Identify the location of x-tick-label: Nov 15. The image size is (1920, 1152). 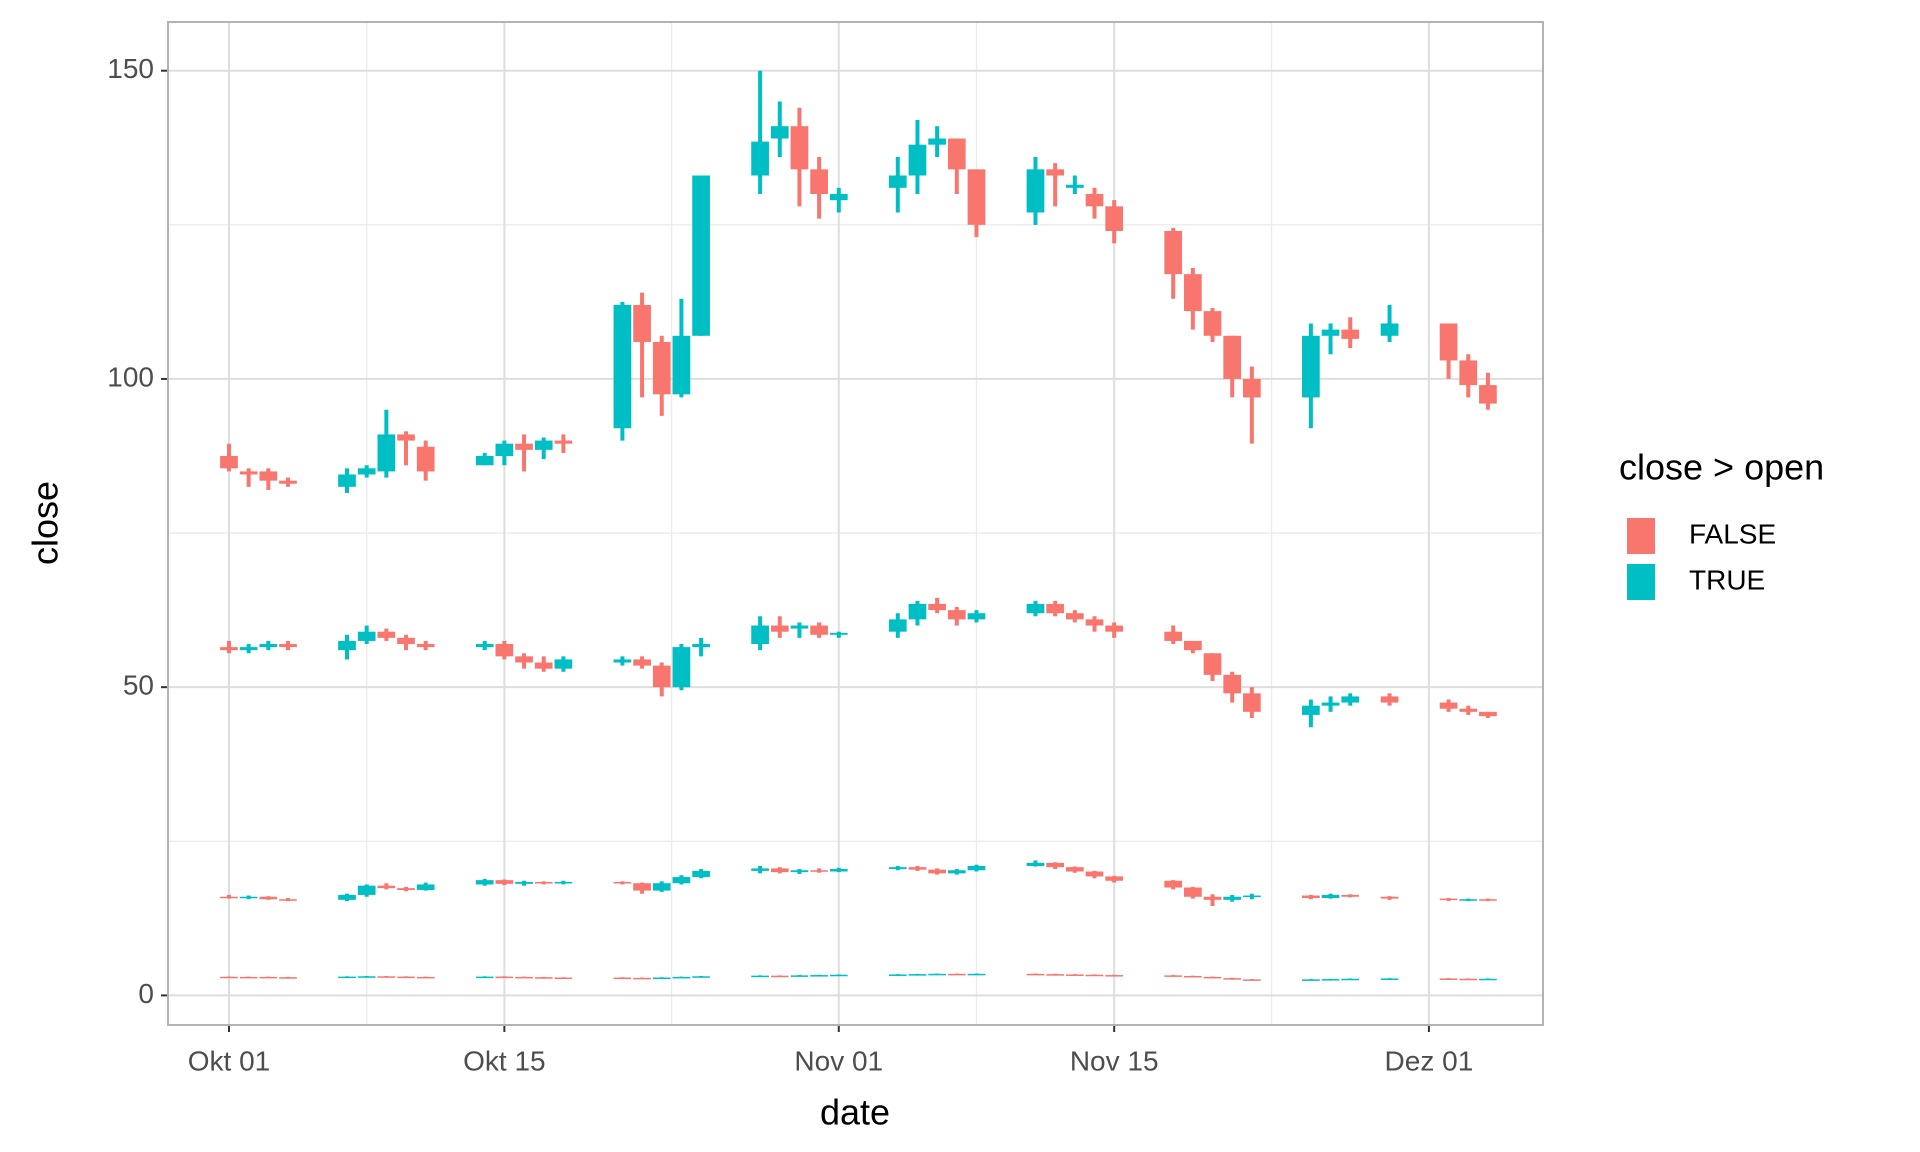
(1114, 1060).